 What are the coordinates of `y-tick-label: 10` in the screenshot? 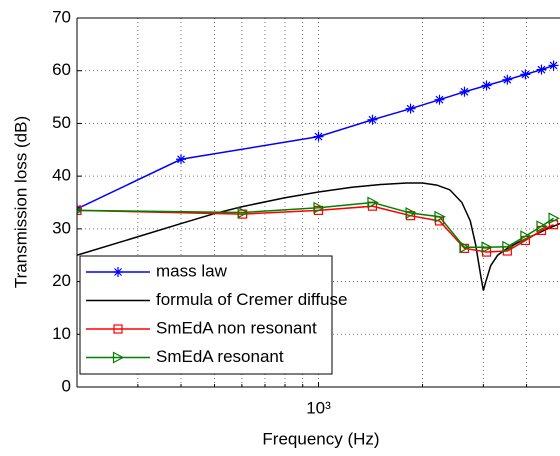 It's located at (61, 333).